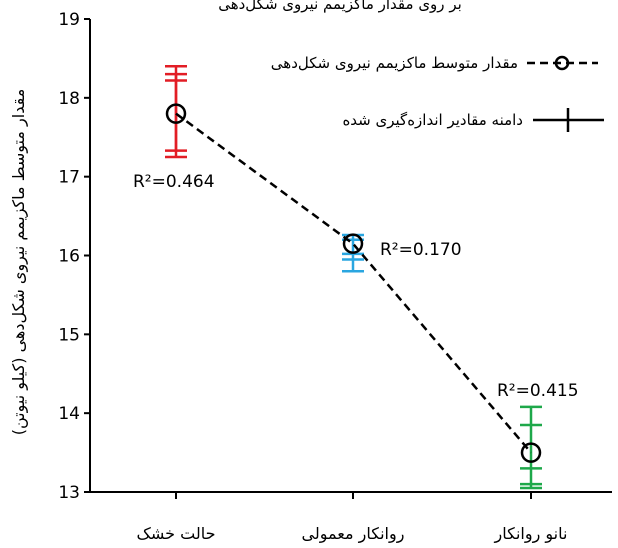 Image resolution: width=618 pixels, height=548 pixels. I want to click on y-tick-label: 19, so click(69, 20).